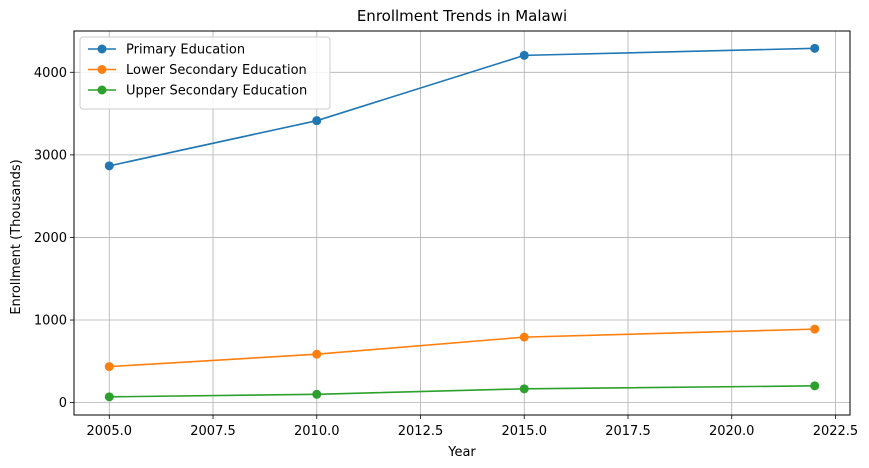  Describe the element at coordinates (185, 50) in the screenshot. I see `legend-label: Primary Education` at that location.